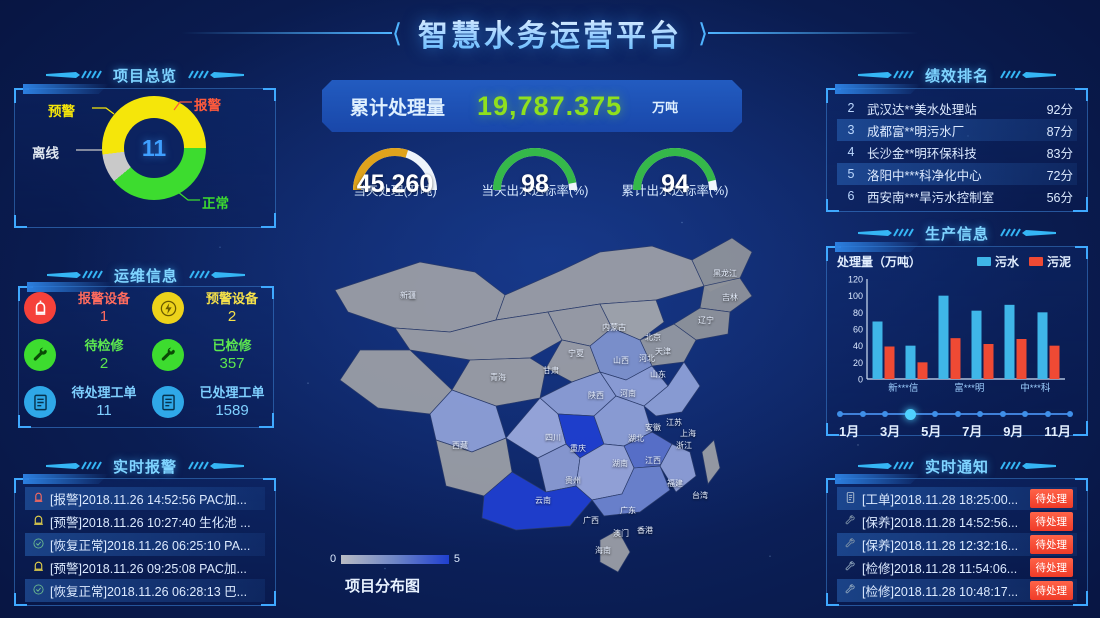 The height and width of the screenshot is (618, 1100). I want to click on cumulative-value: 19,787.375, so click(550, 105).